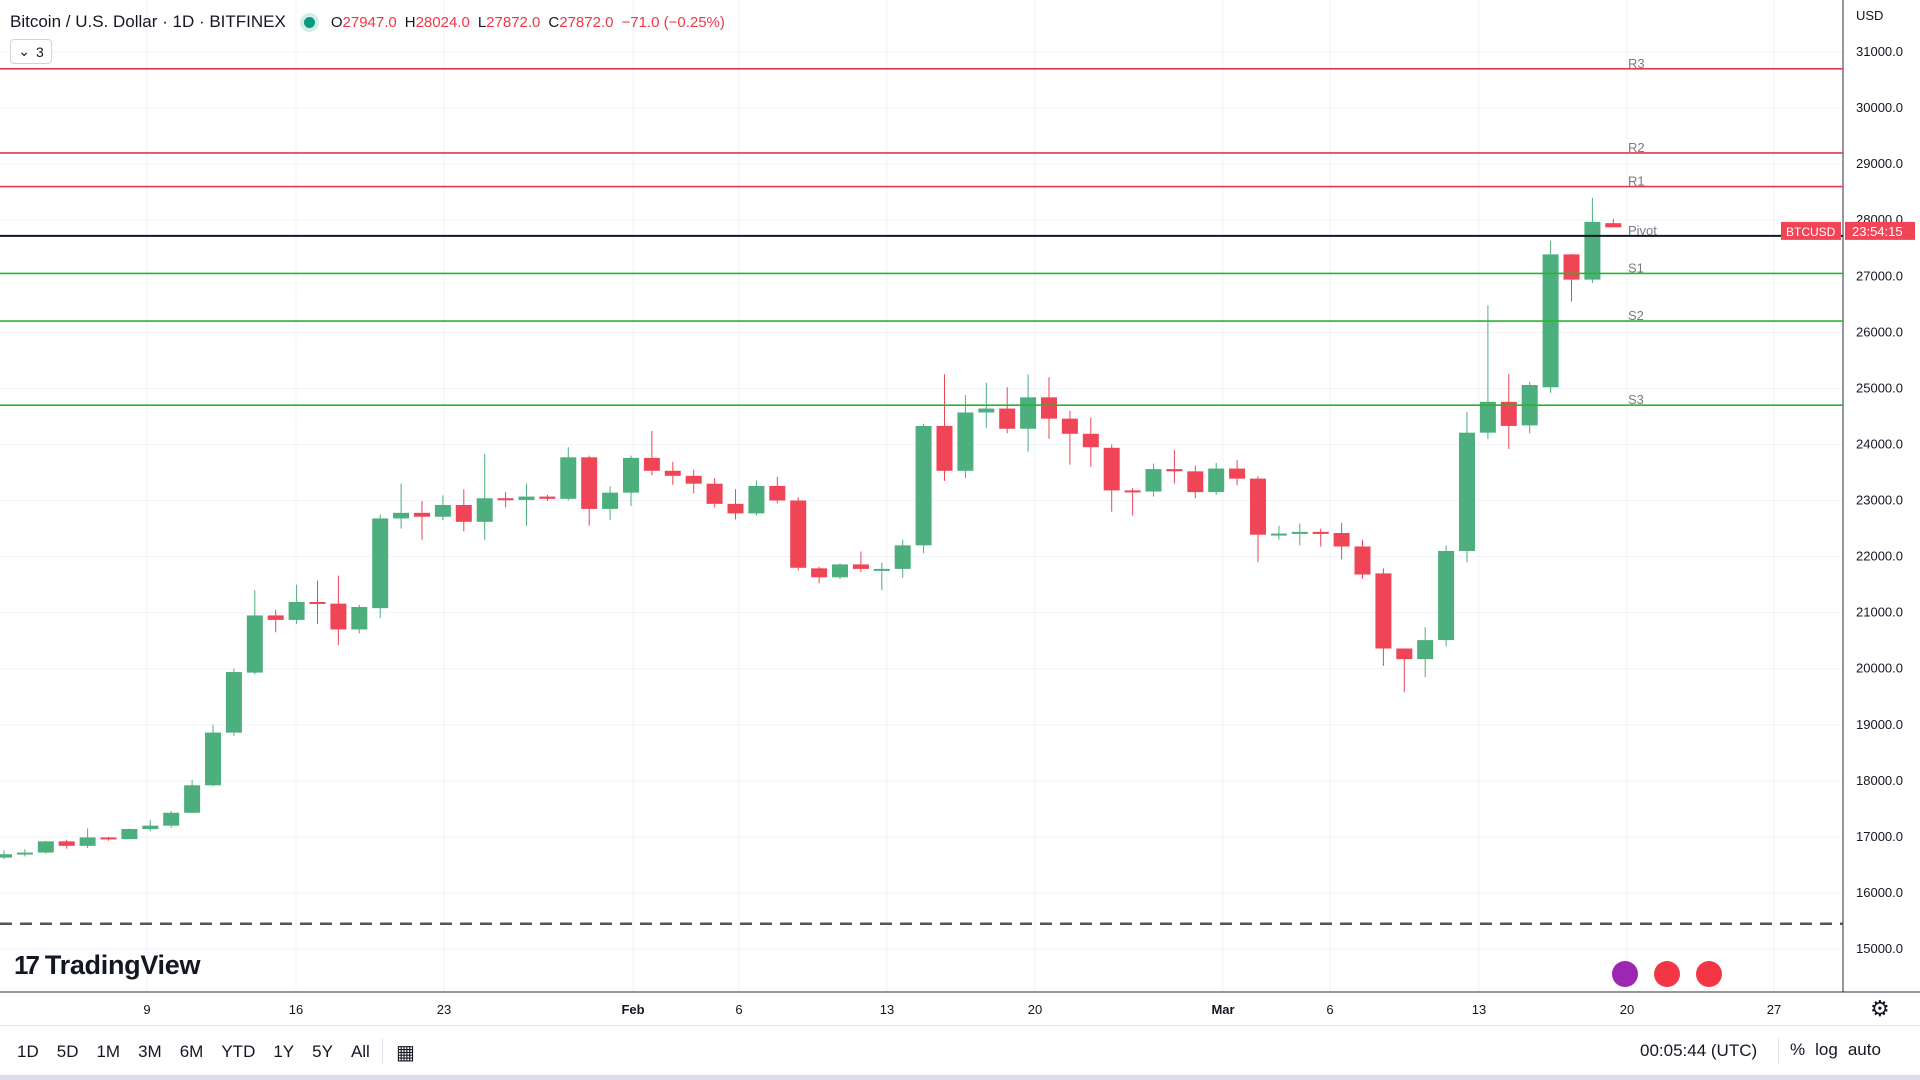  What do you see at coordinates (1636, 147) in the screenshot?
I see `pivot-label: R2` at bounding box center [1636, 147].